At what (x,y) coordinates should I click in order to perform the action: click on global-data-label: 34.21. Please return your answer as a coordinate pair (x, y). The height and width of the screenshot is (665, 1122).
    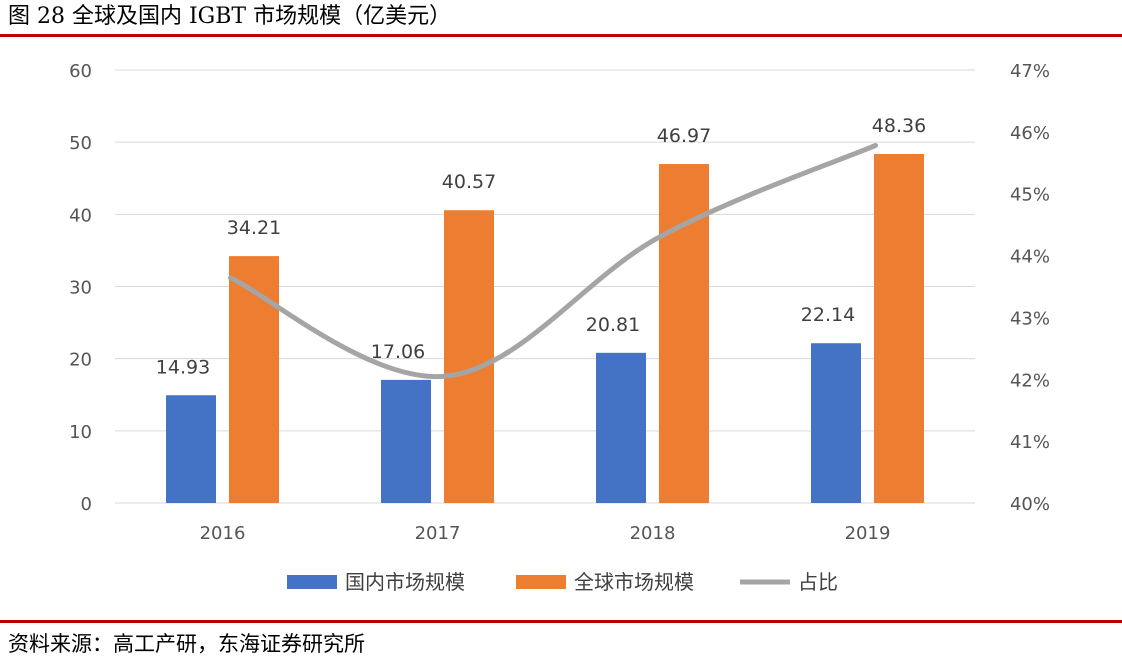
    Looking at the image, I should click on (254, 228).